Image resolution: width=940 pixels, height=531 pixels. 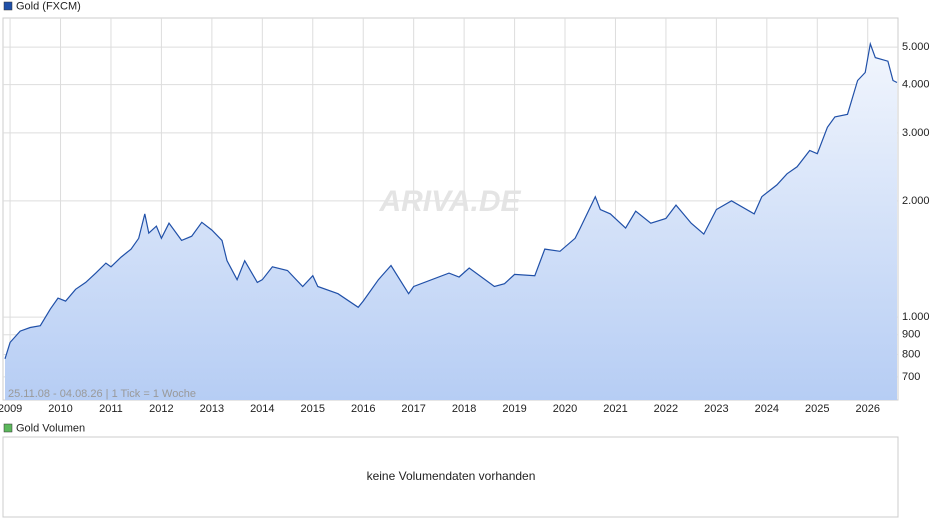 What do you see at coordinates (102, 394) in the screenshot?
I see `annotation: 25.11.08 - 04.08.26 | 1 Tick = 1 Woche` at bounding box center [102, 394].